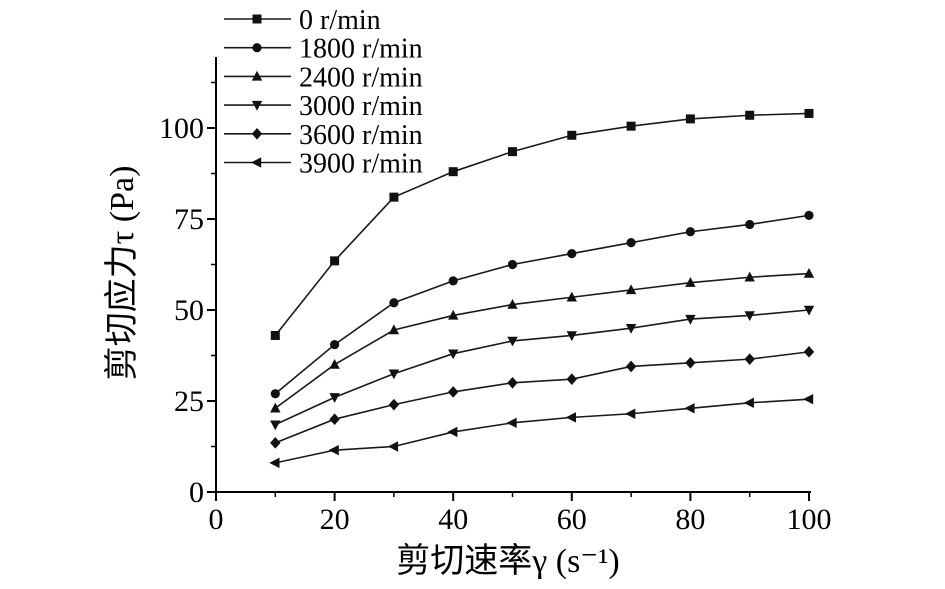  I want to click on legend-label: 3000 r/min, so click(361, 106).